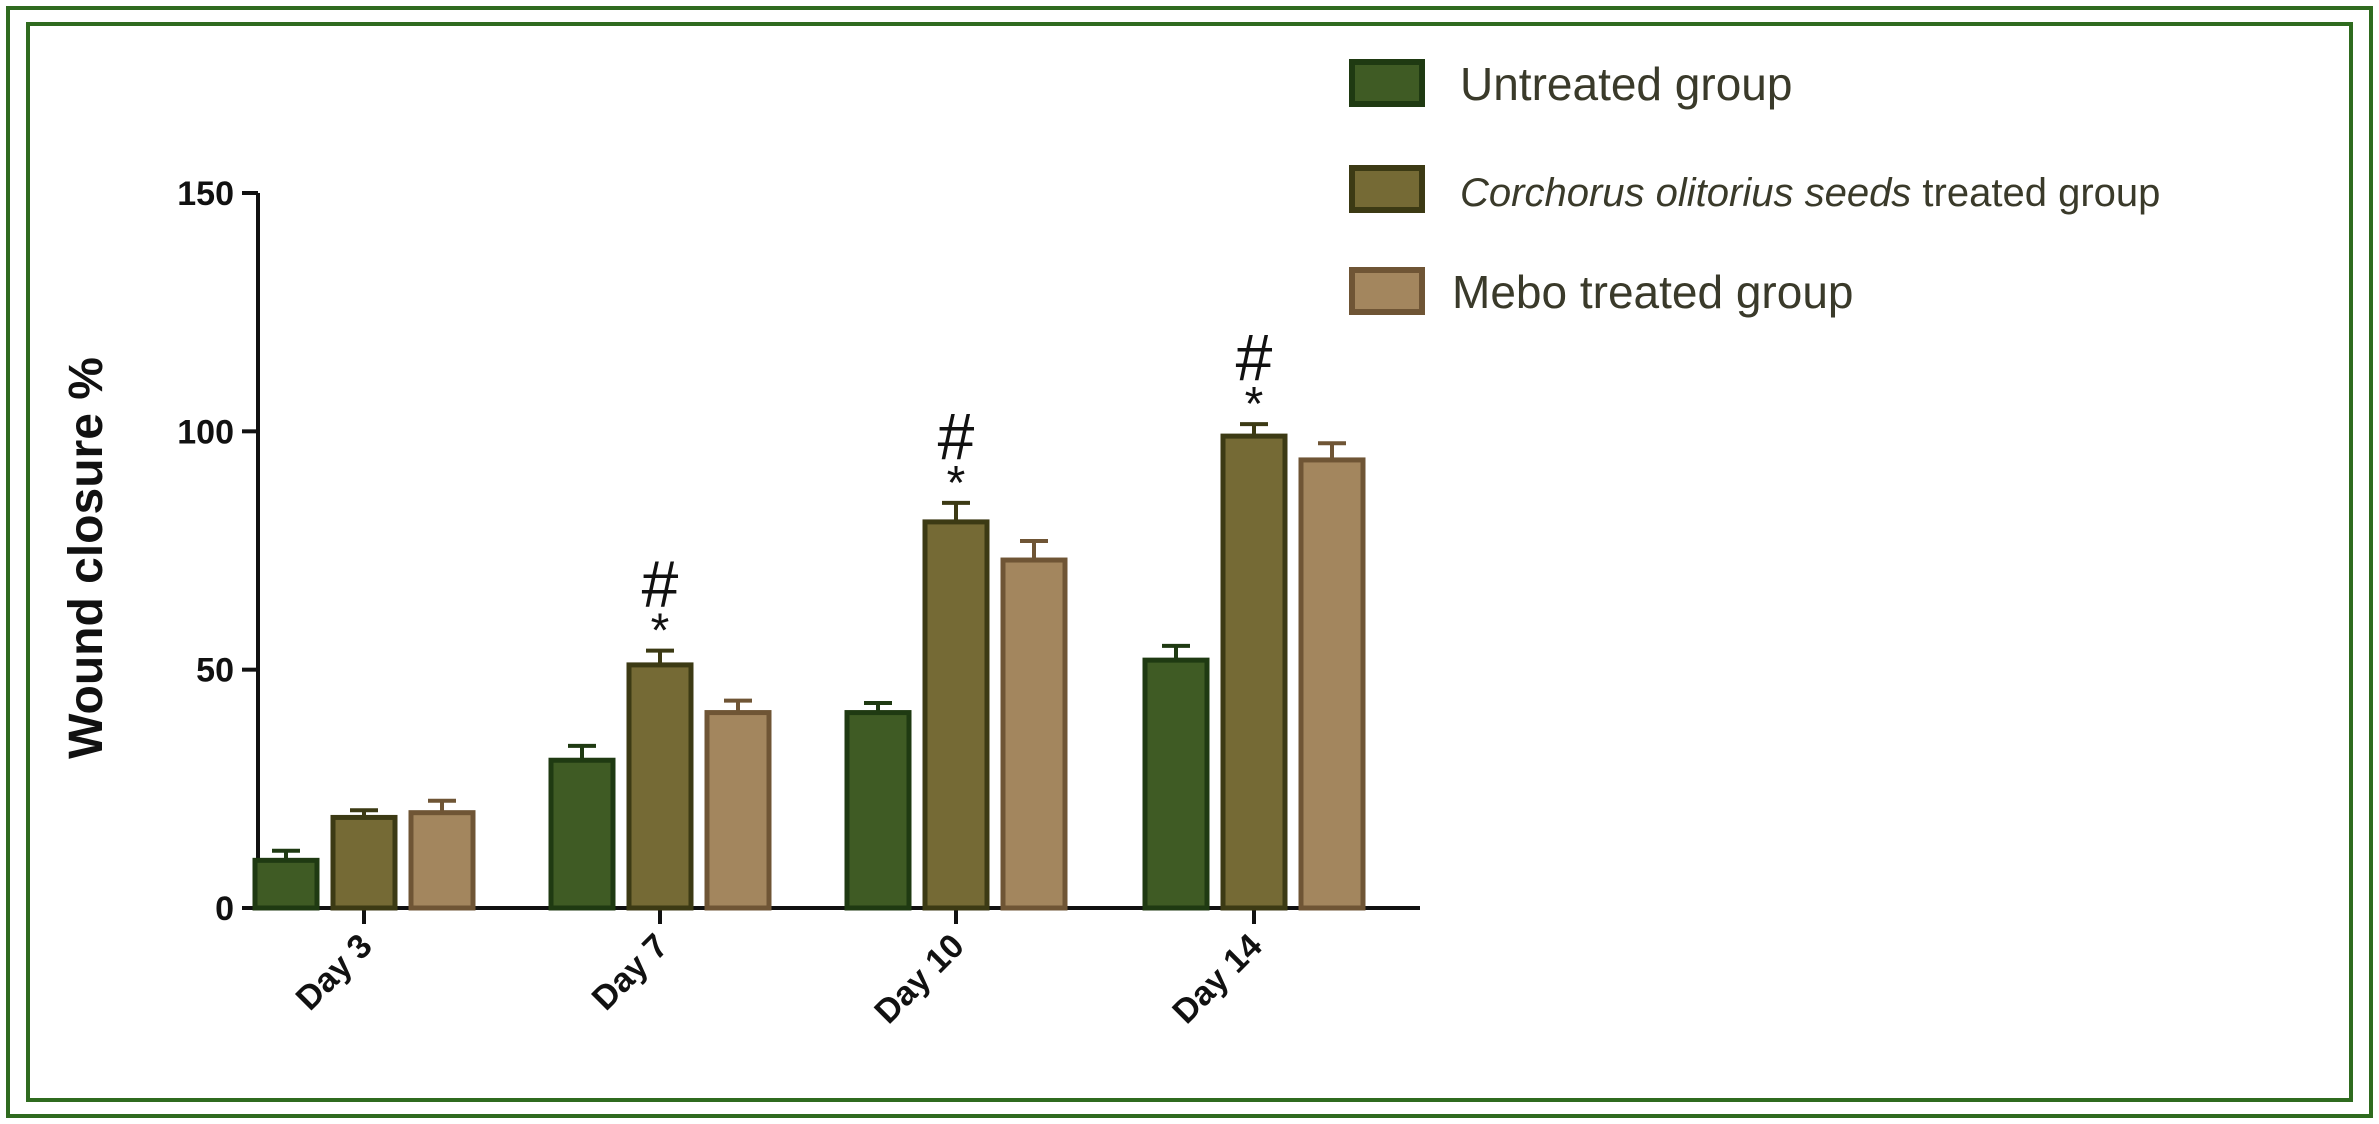  I want to click on y-tick-label: 0, so click(224, 909).